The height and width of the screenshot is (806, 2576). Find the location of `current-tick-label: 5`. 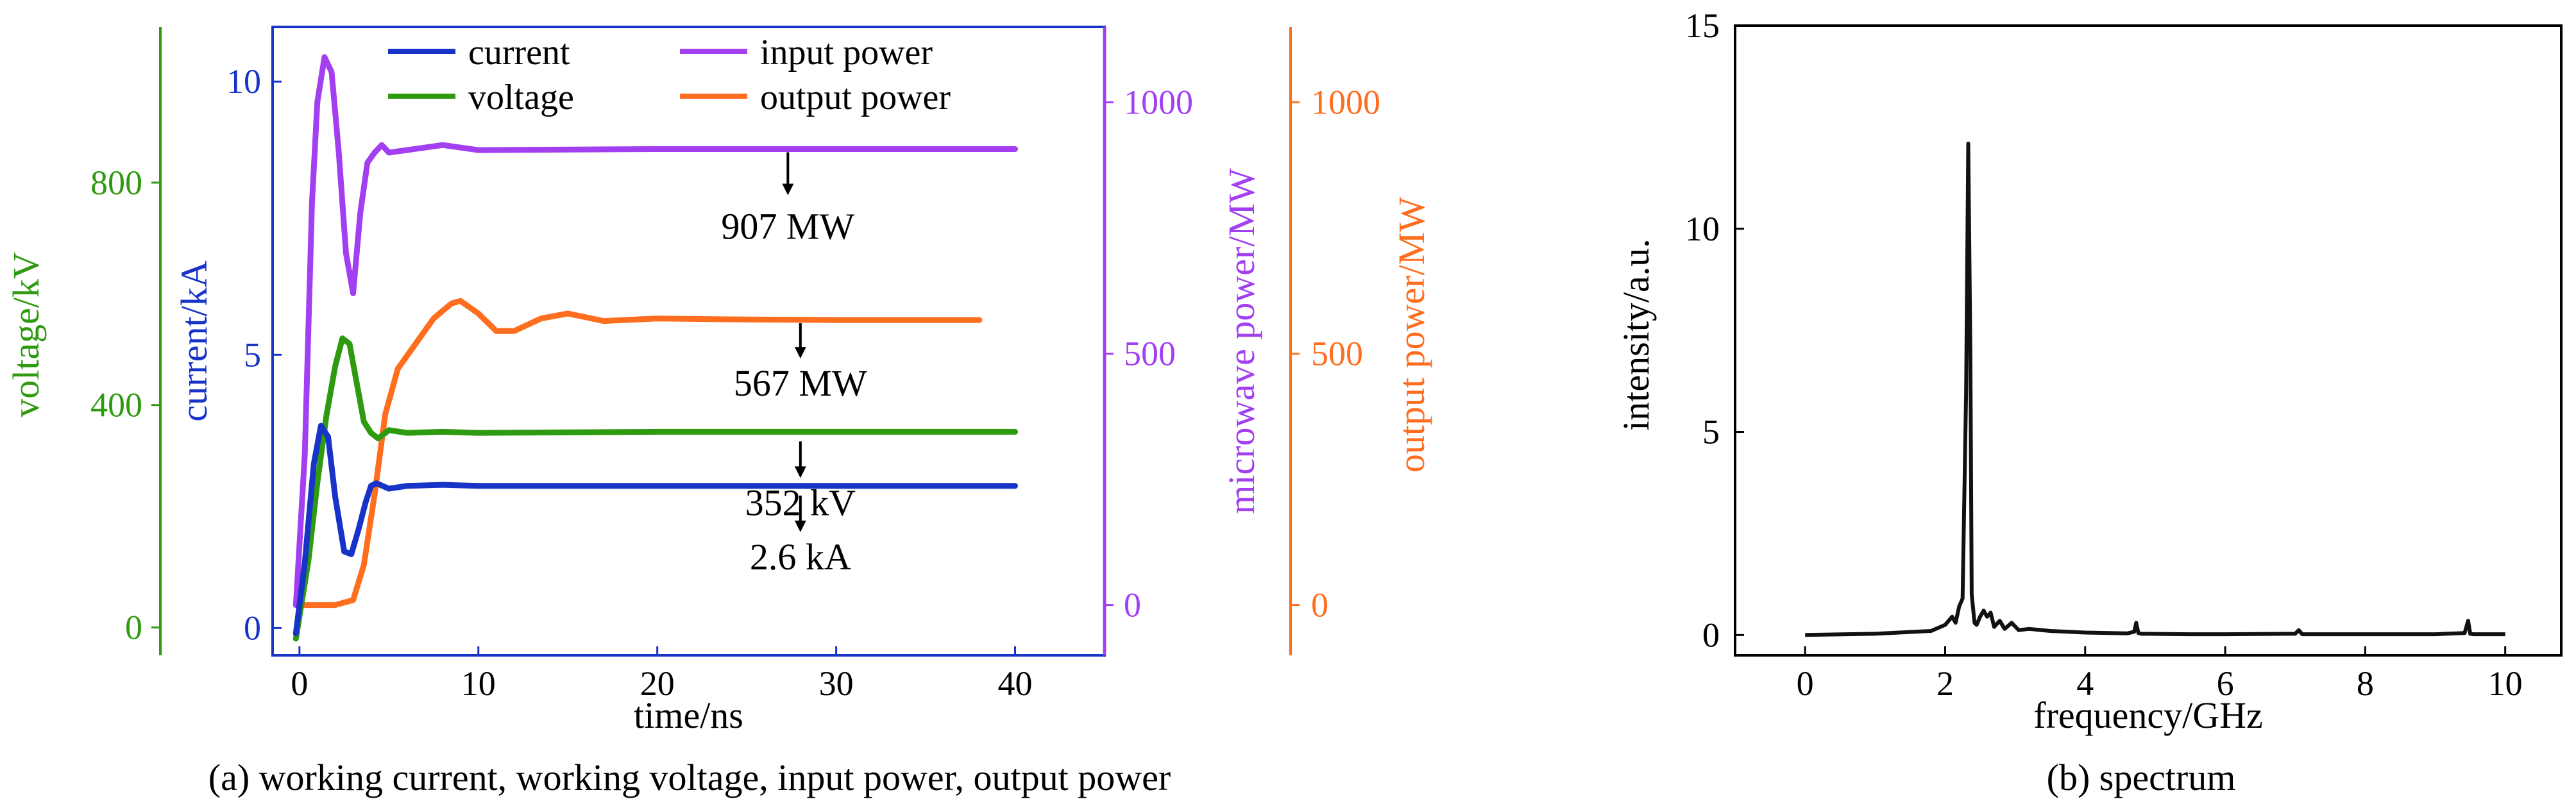

current-tick-label: 5 is located at coordinates (252, 354).